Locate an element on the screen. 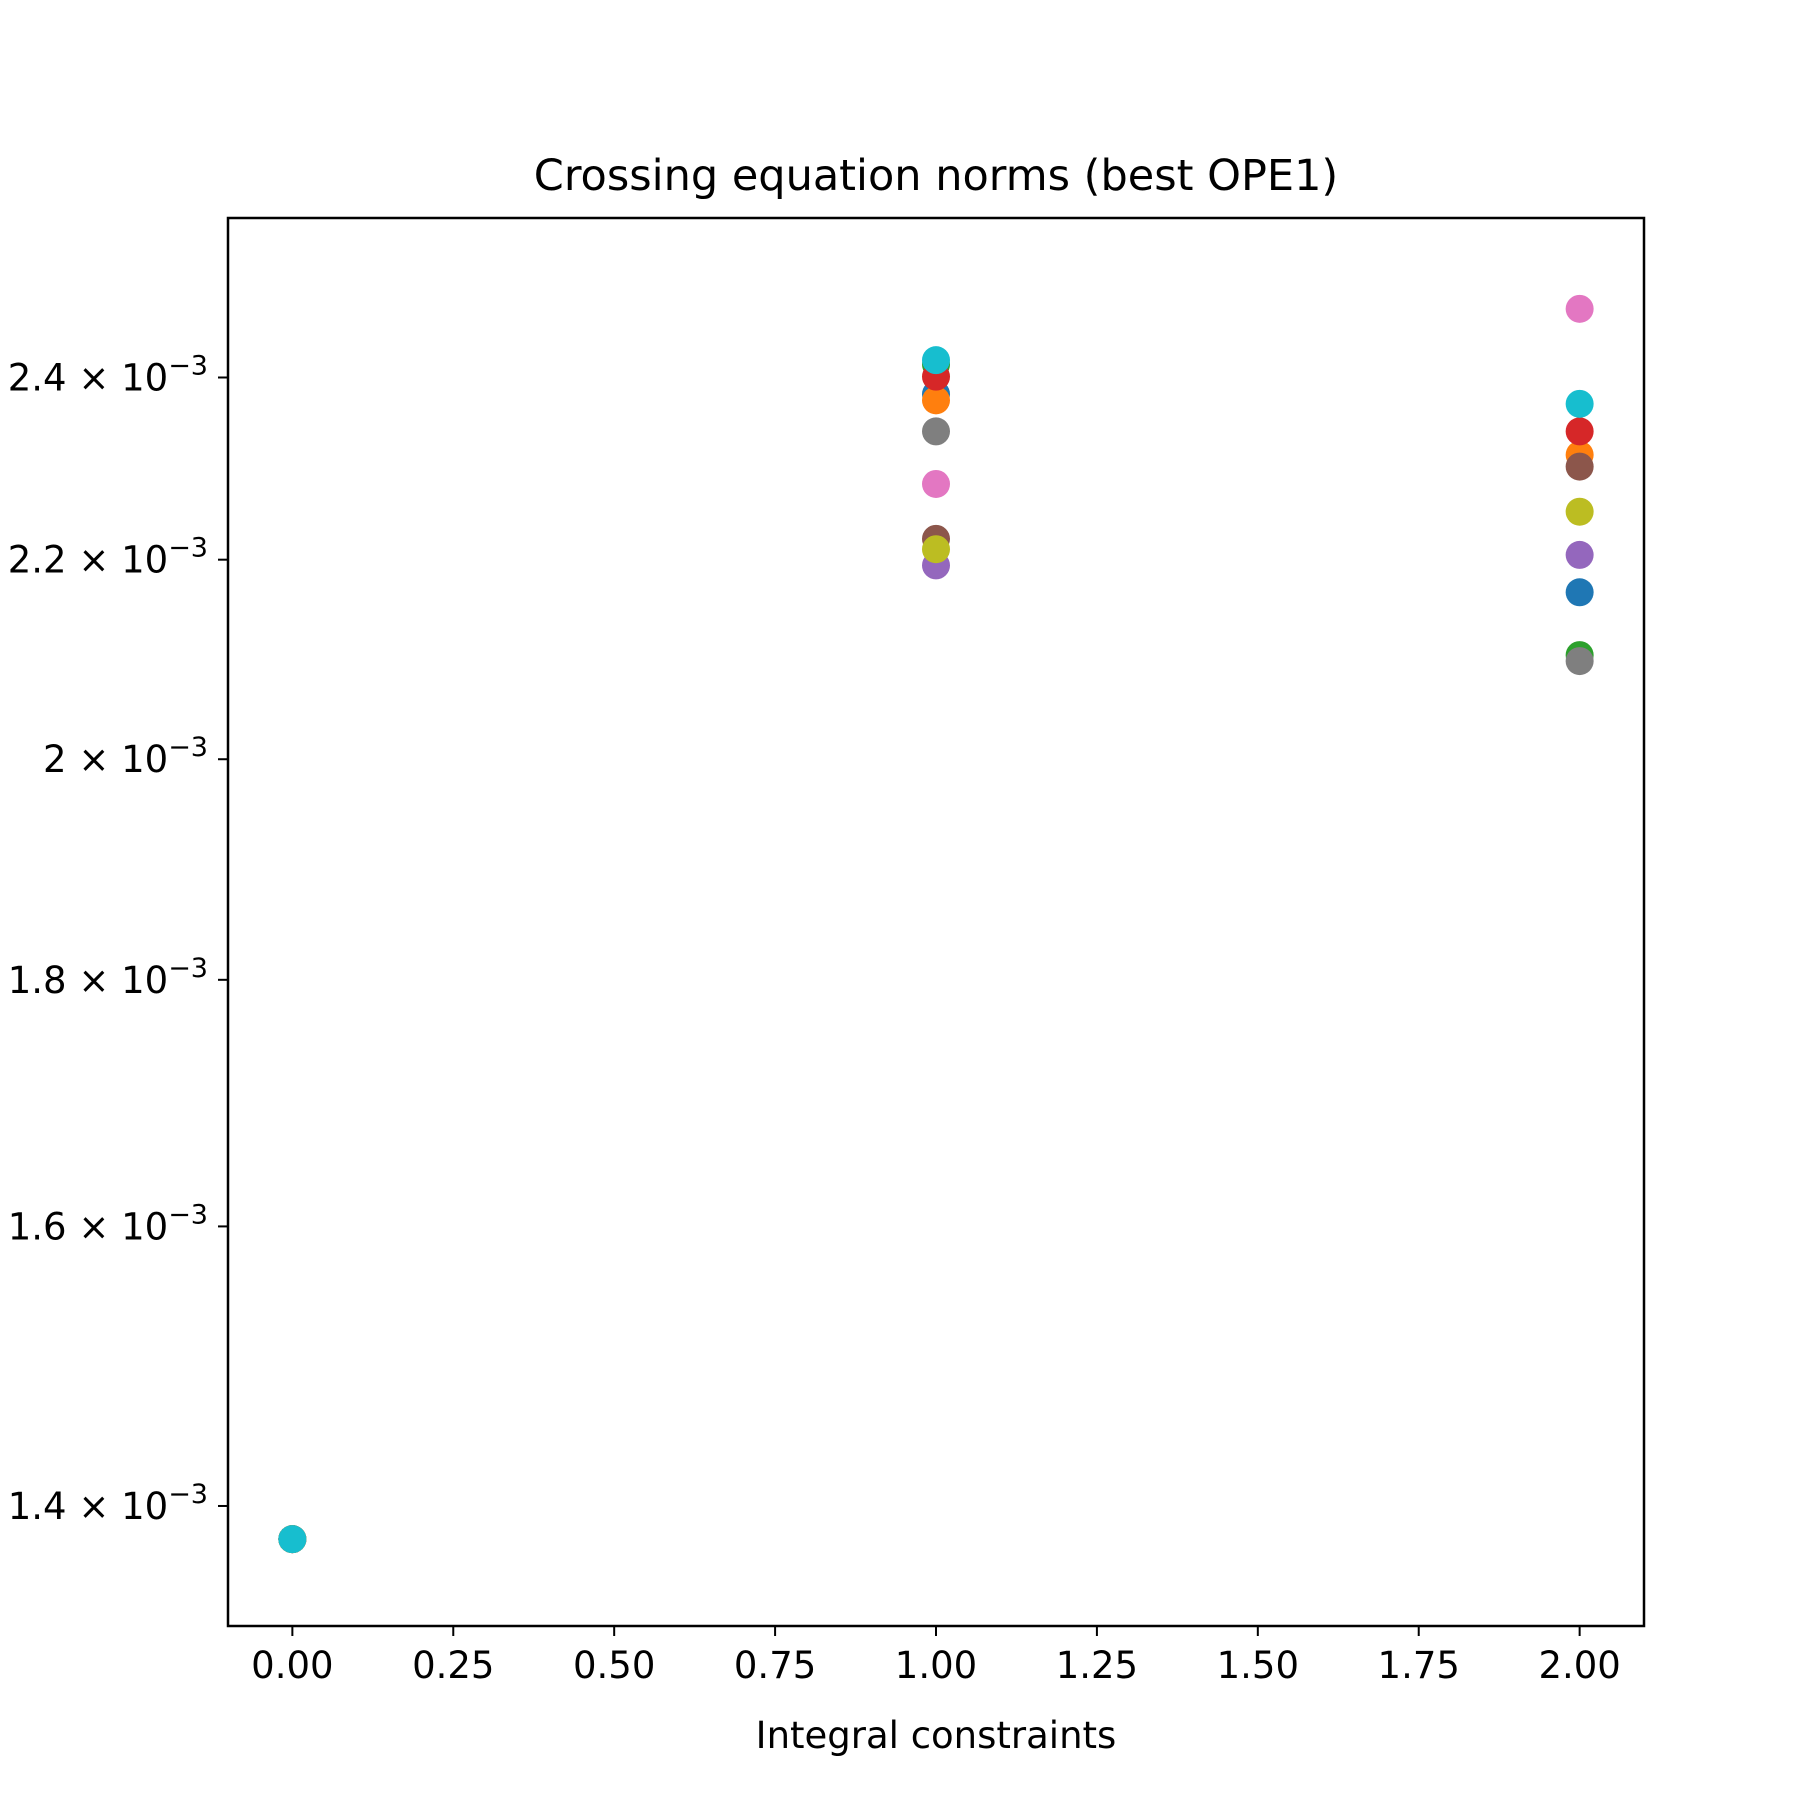 The width and height of the screenshot is (1800, 1805). y-tick-label: 1.8 × 10⁻³ is located at coordinates (108, 977).